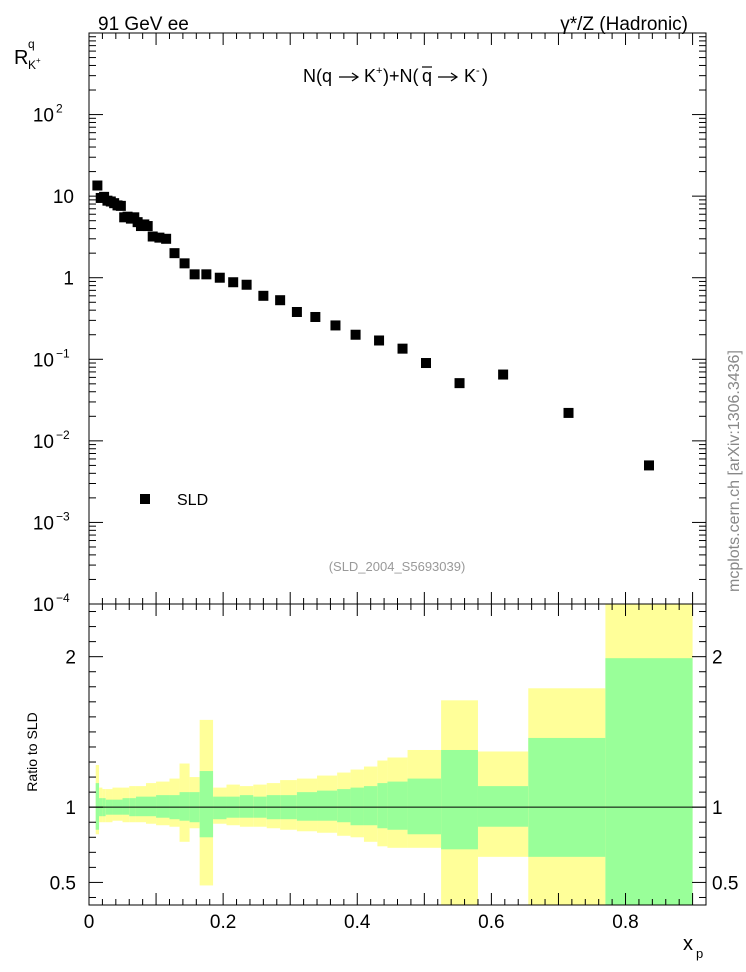 This screenshot has height=972, width=746. I want to click on ratio-y-tick-label: 0.5, so click(63, 883).